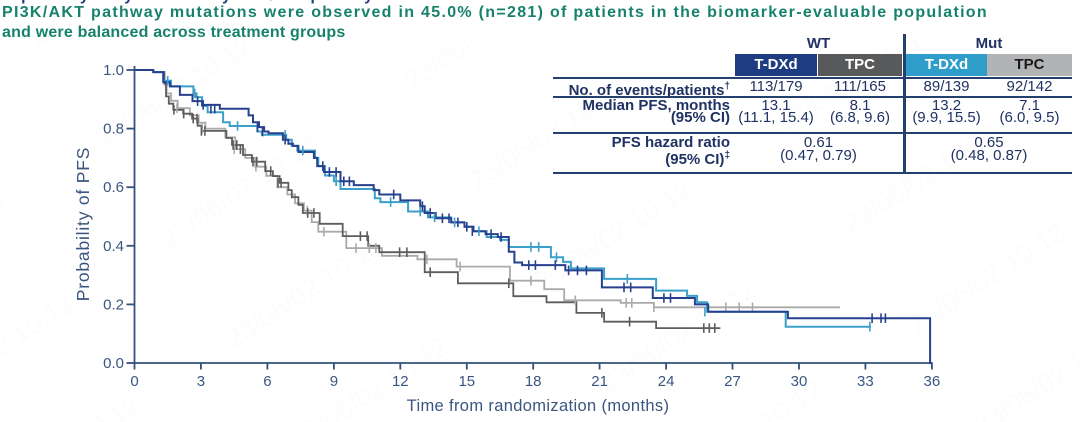 This screenshot has width=1080, height=422. What do you see at coordinates (865, 381) in the screenshot?
I see `svg-text: 33` at bounding box center [865, 381].